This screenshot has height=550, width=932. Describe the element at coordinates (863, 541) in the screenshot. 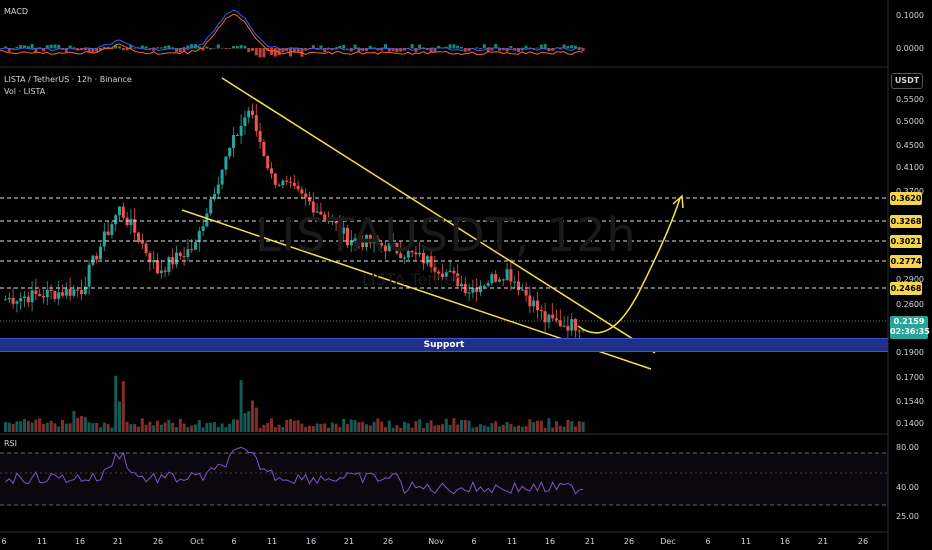

I see `time-tick: 26` at that location.